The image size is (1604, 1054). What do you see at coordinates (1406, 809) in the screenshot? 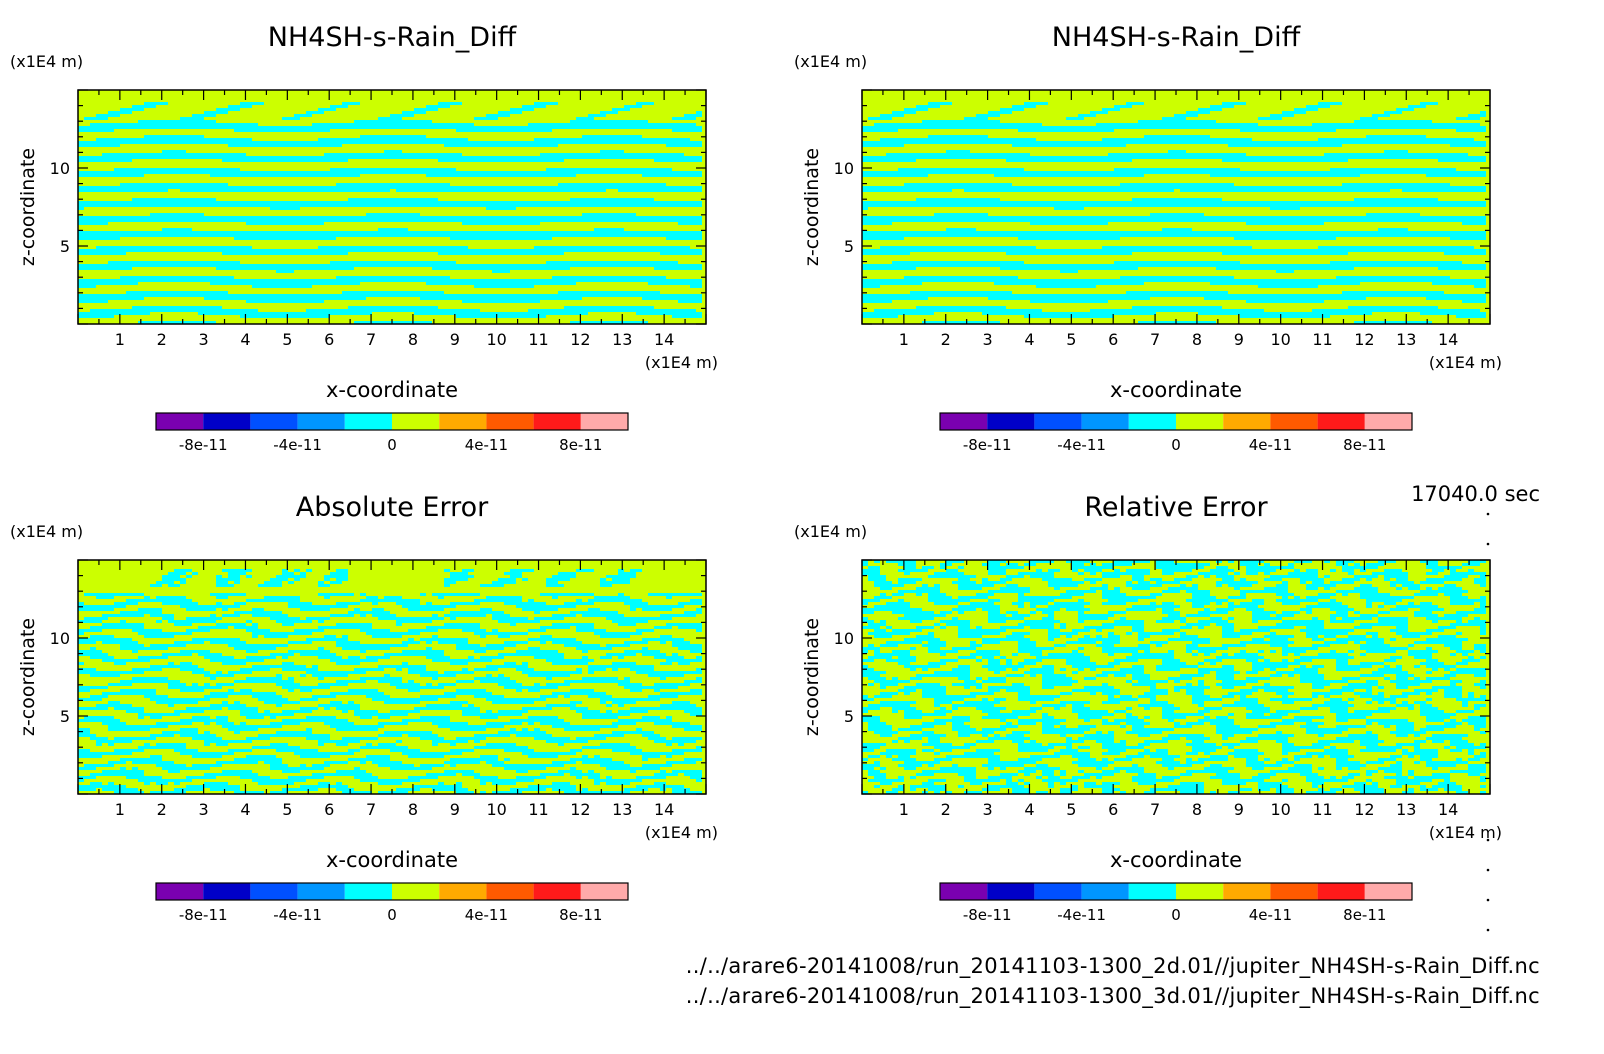
I see `x-tick-label: 13` at bounding box center [1406, 809].